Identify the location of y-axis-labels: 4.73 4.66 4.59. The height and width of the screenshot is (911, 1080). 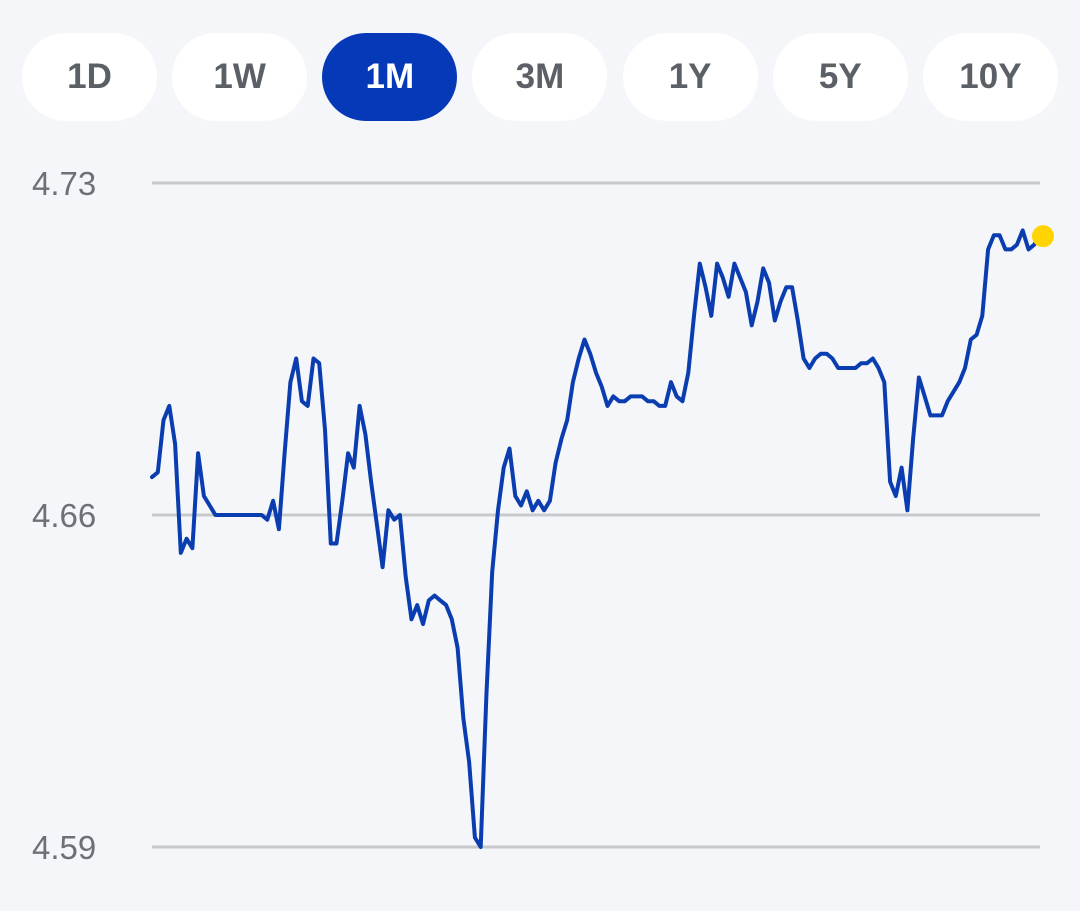
(64, 515).